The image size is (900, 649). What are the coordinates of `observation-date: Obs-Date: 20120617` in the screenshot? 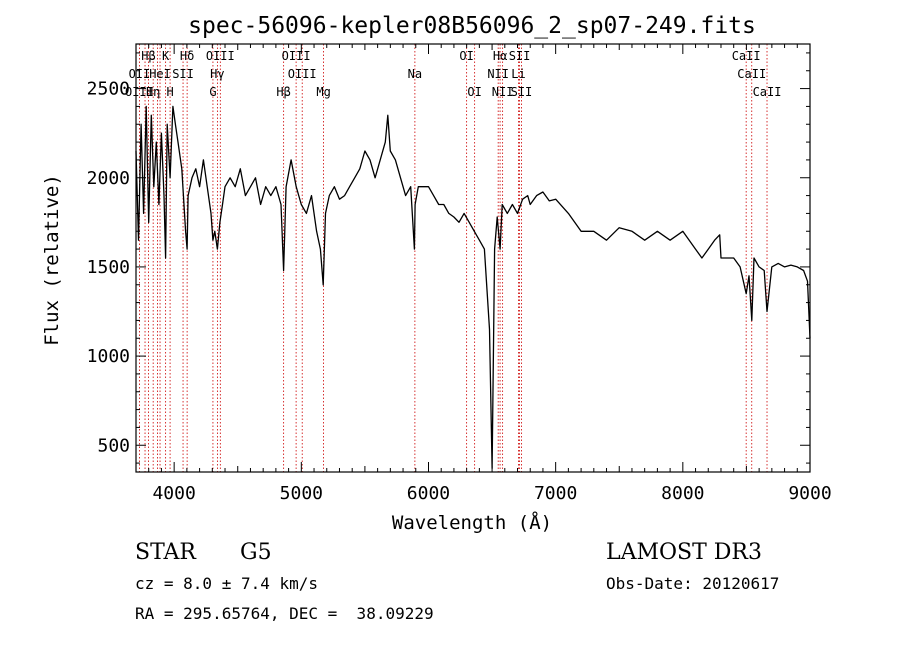 It's located at (693, 583).